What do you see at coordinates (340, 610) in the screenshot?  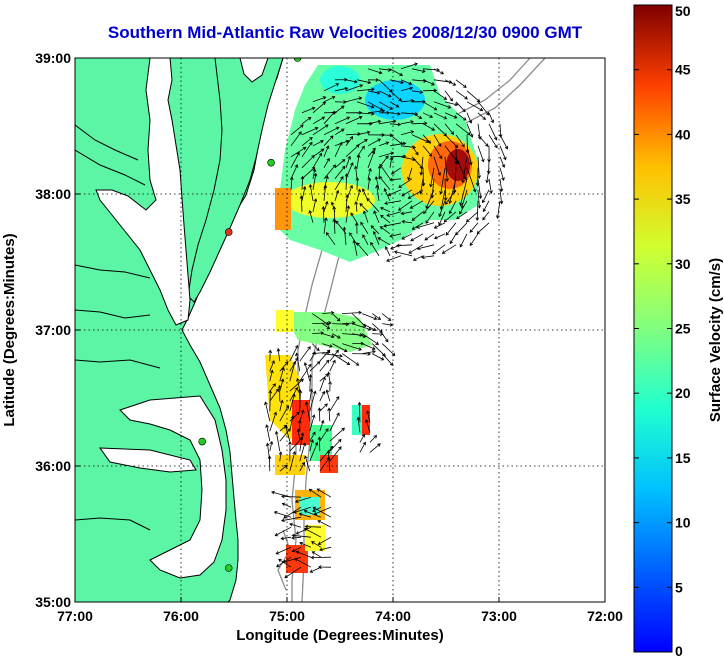 I see `x-axis: 77:00 76:00 75:00 74:00 73:00 72:00` at bounding box center [340, 610].